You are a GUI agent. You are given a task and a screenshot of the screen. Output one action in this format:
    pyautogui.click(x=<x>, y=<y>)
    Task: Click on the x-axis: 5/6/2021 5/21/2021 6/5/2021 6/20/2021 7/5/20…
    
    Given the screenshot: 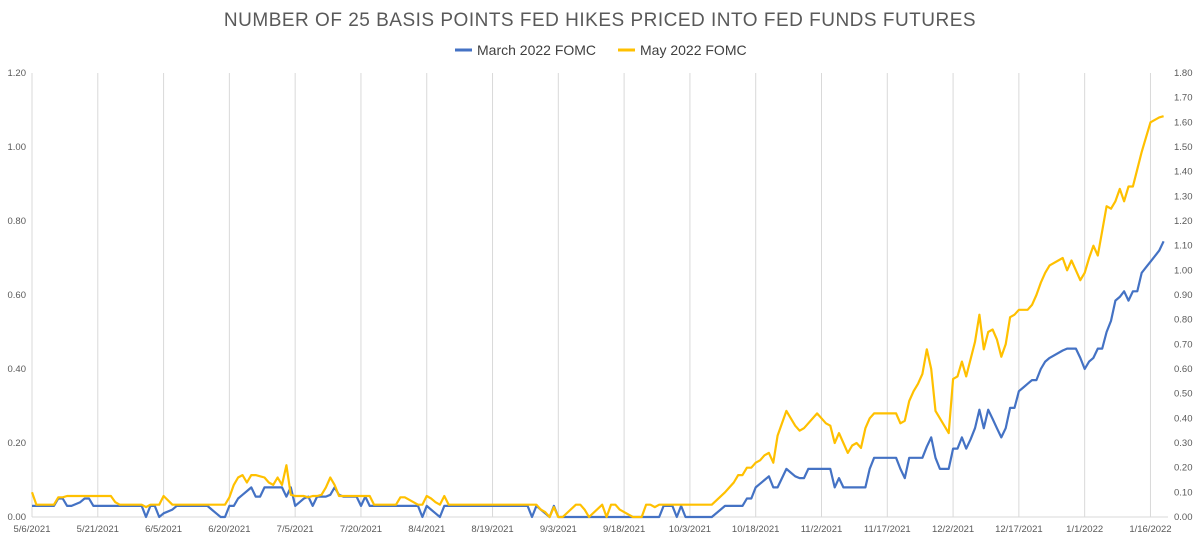 What is the action you would take?
    pyautogui.click(x=593, y=529)
    